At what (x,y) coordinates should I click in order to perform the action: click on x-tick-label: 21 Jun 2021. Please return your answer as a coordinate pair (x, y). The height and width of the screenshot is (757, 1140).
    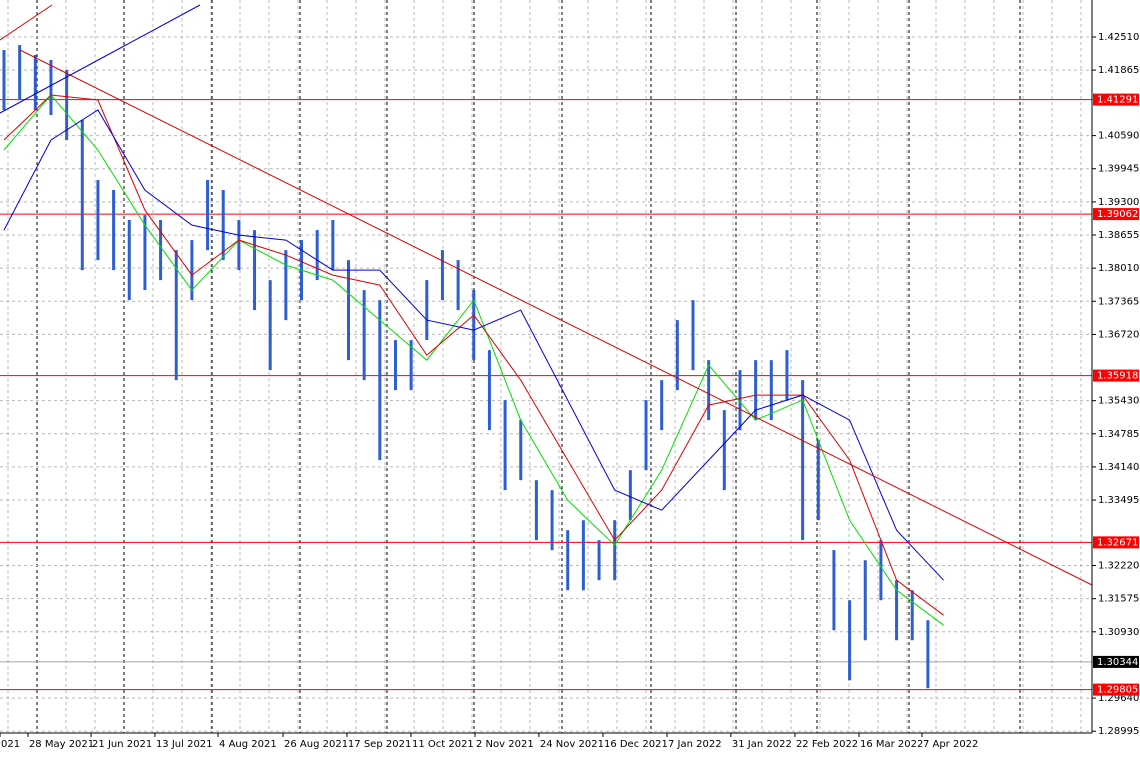
    Looking at the image, I should click on (122, 744).